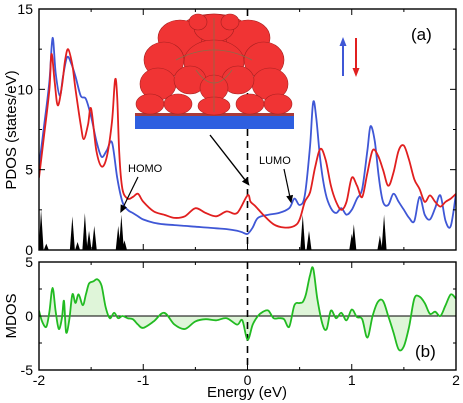 This screenshot has width=463, height=403. What do you see at coordinates (356, 57) in the screenshot?
I see `spin-down-arrow-icon` at bounding box center [356, 57].